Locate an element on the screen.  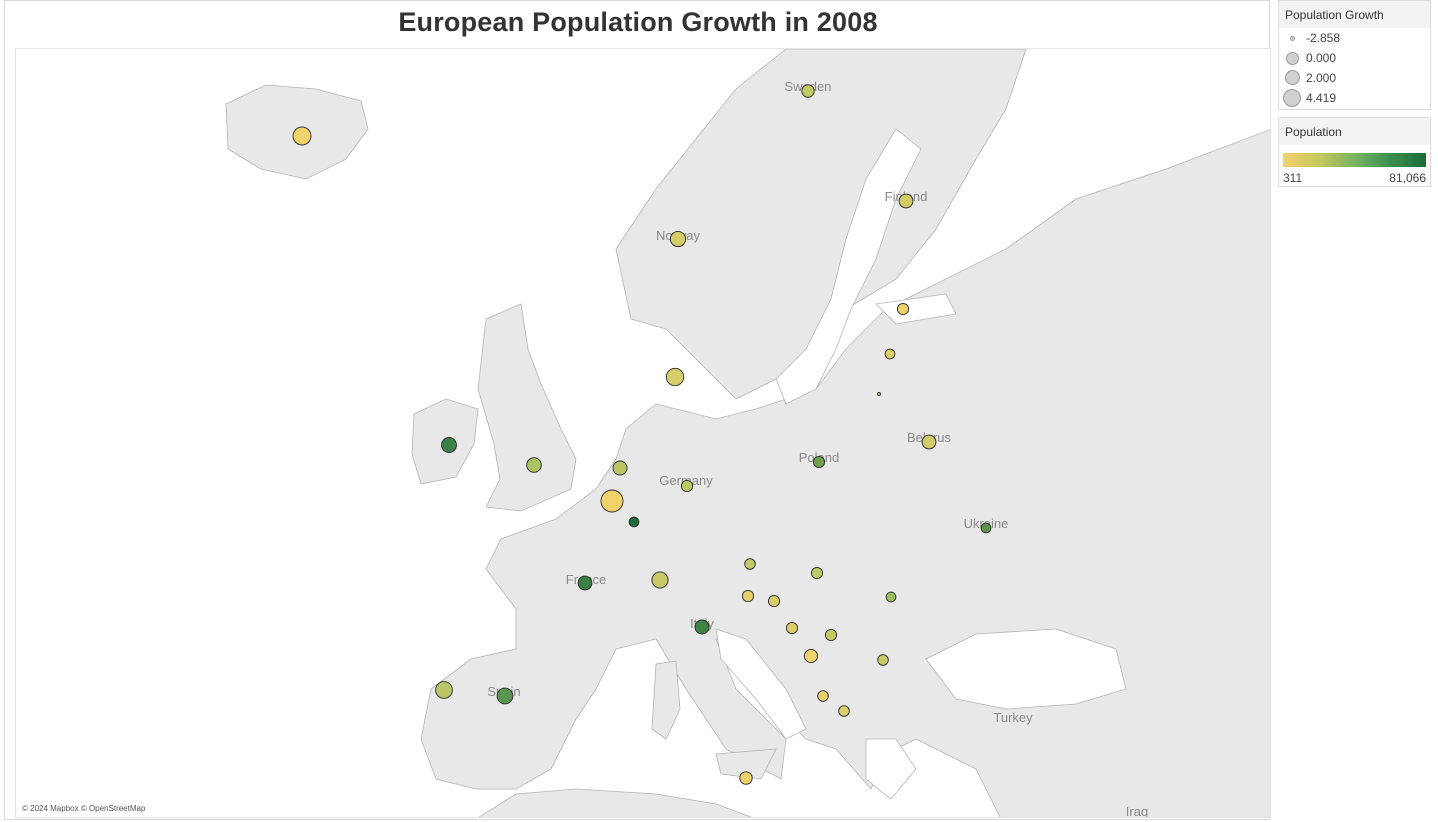
water-aegean is located at coordinates (891, 769).